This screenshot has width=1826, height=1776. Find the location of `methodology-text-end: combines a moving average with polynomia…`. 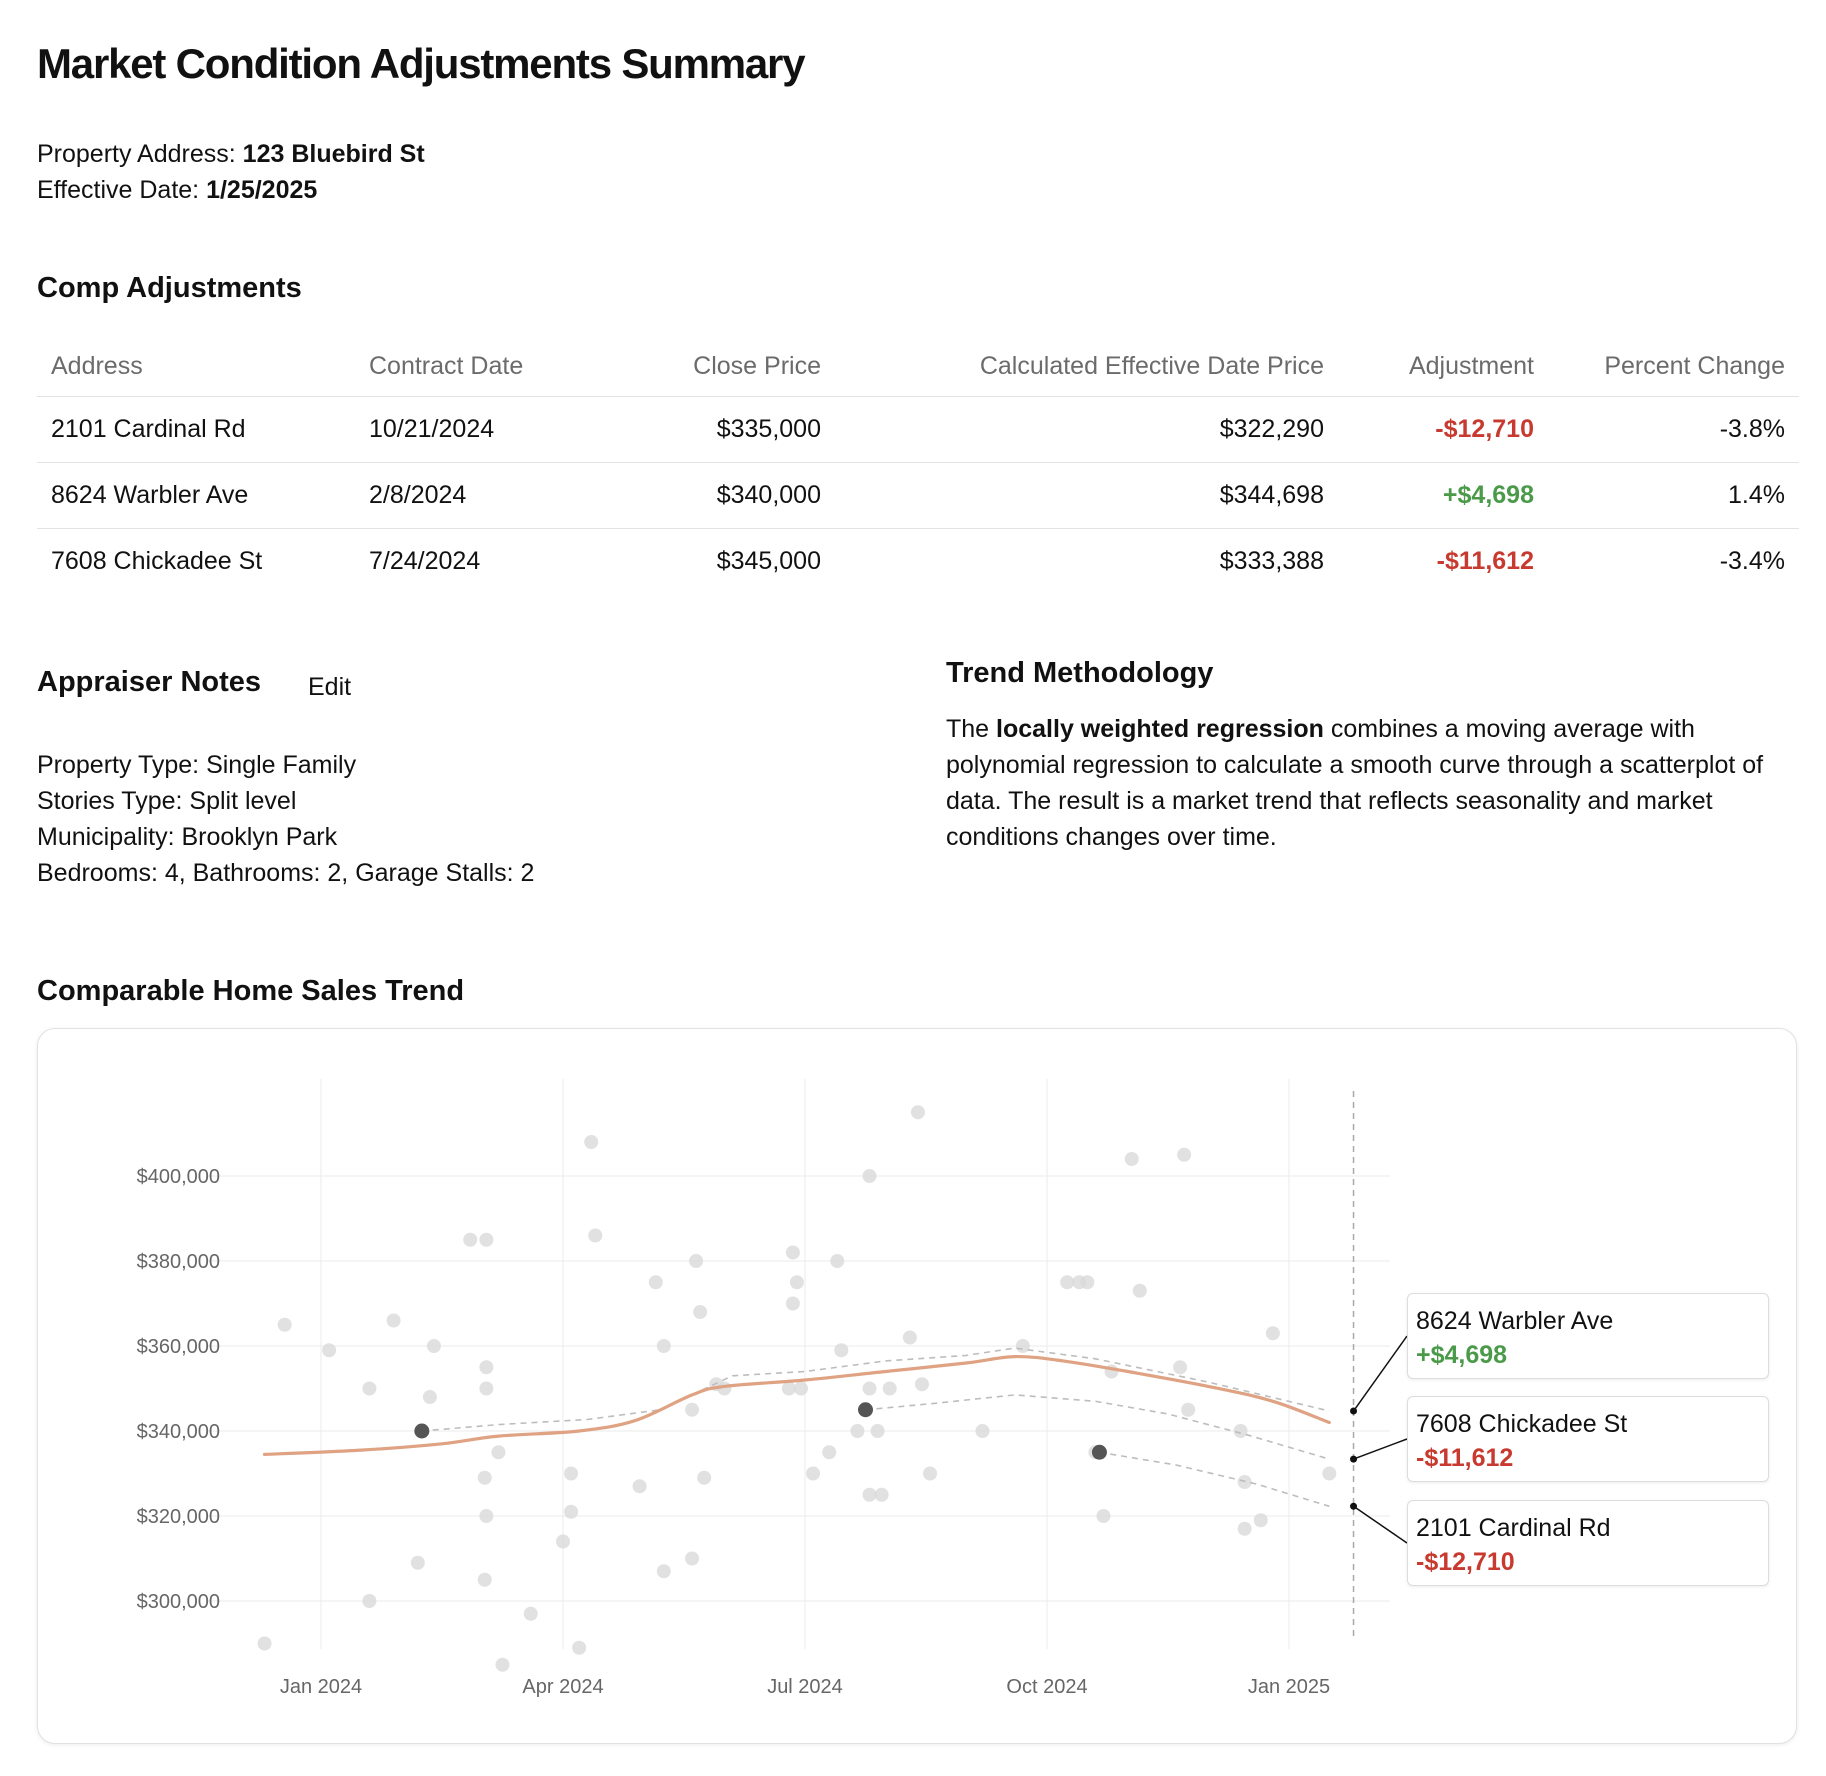

methodology-text-end: combines a moving average with polynomia… is located at coordinates (1355, 783).